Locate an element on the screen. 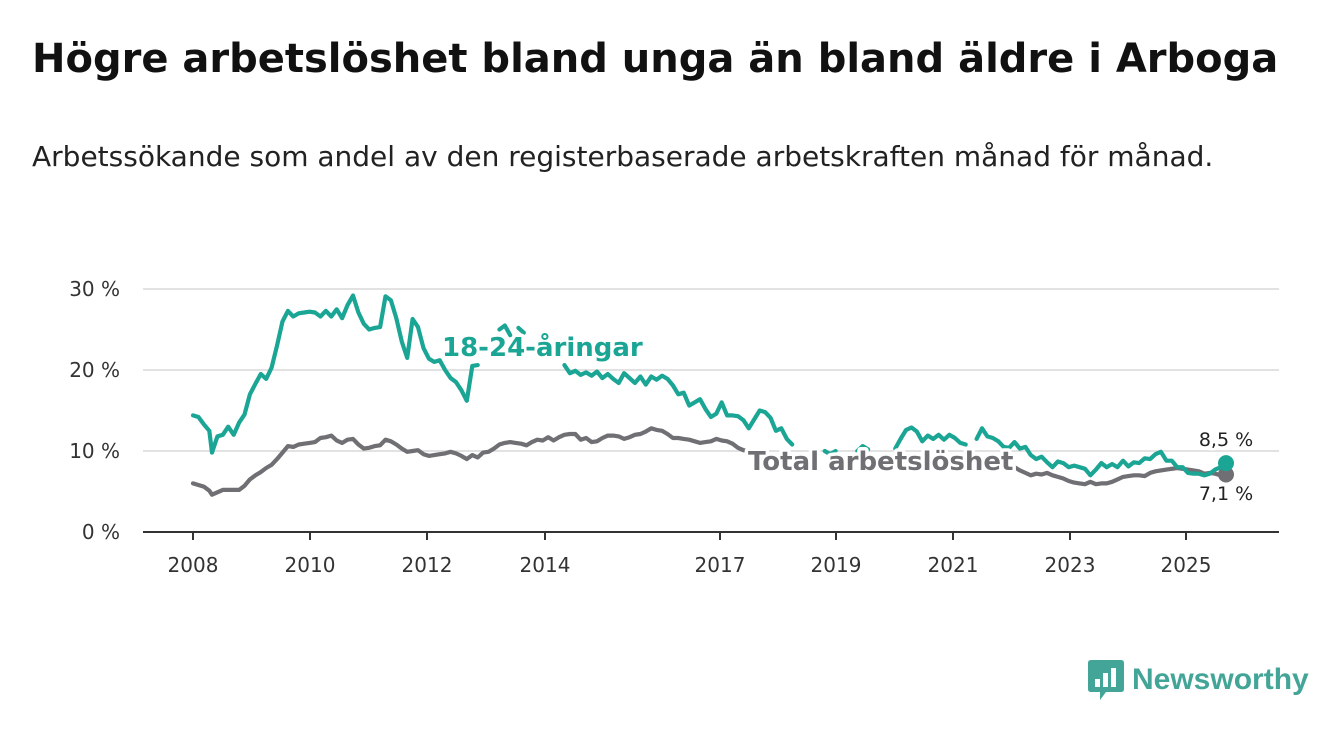 This screenshot has height=734, width=1340. y-tick-label: 10 % is located at coordinates (94, 451).